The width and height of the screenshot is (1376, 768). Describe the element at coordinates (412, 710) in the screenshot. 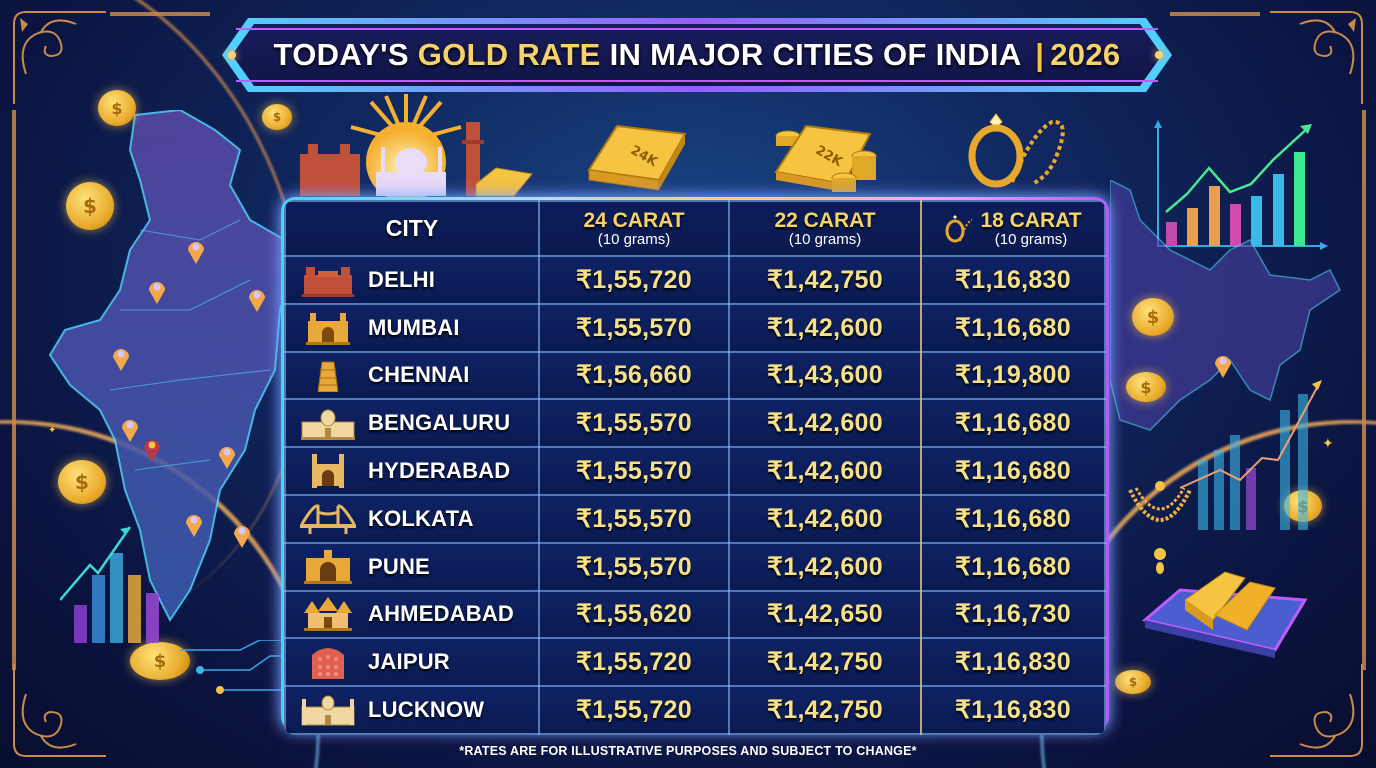

I see `city-cell: LUCKNOW` at that location.